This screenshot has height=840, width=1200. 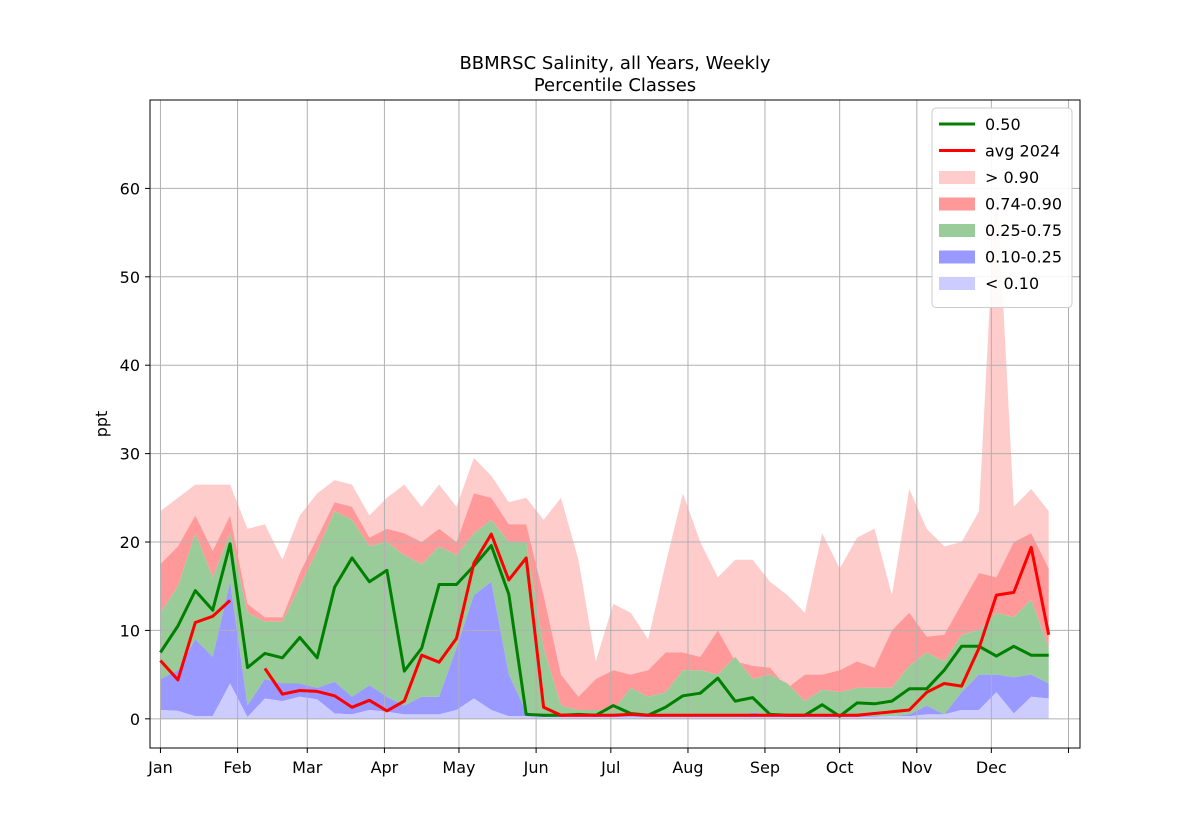 I want to click on x-tick-label: Jul, so click(x=610, y=767).